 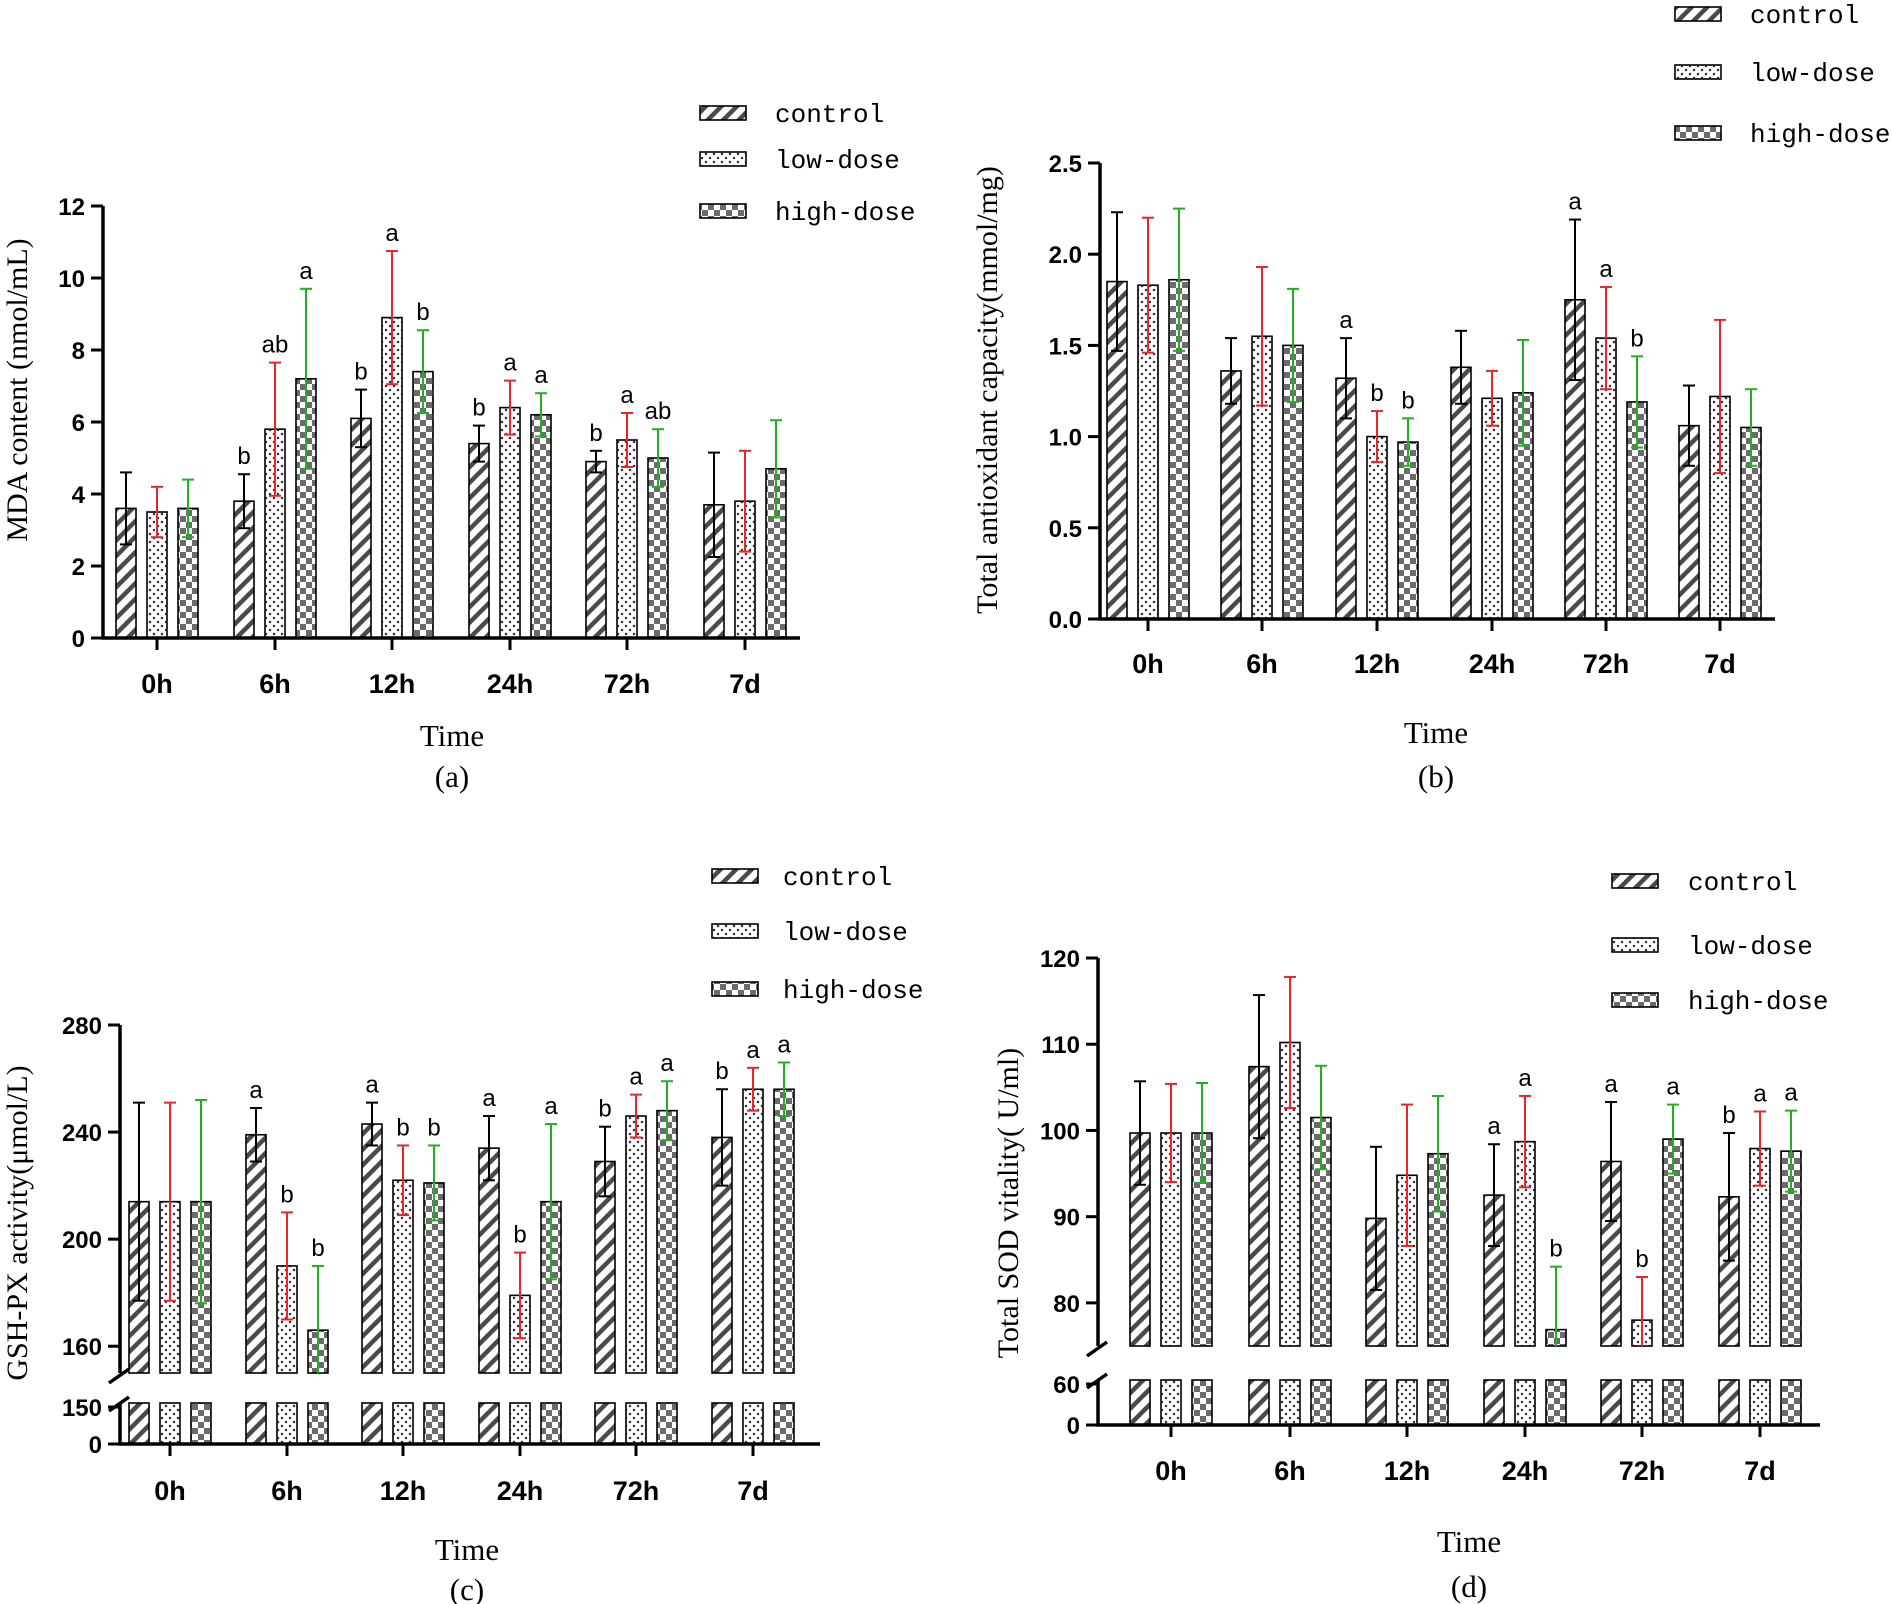 What do you see at coordinates (1729, 1402) in the screenshot?
I see `bar-lower-control-7d` at bounding box center [1729, 1402].